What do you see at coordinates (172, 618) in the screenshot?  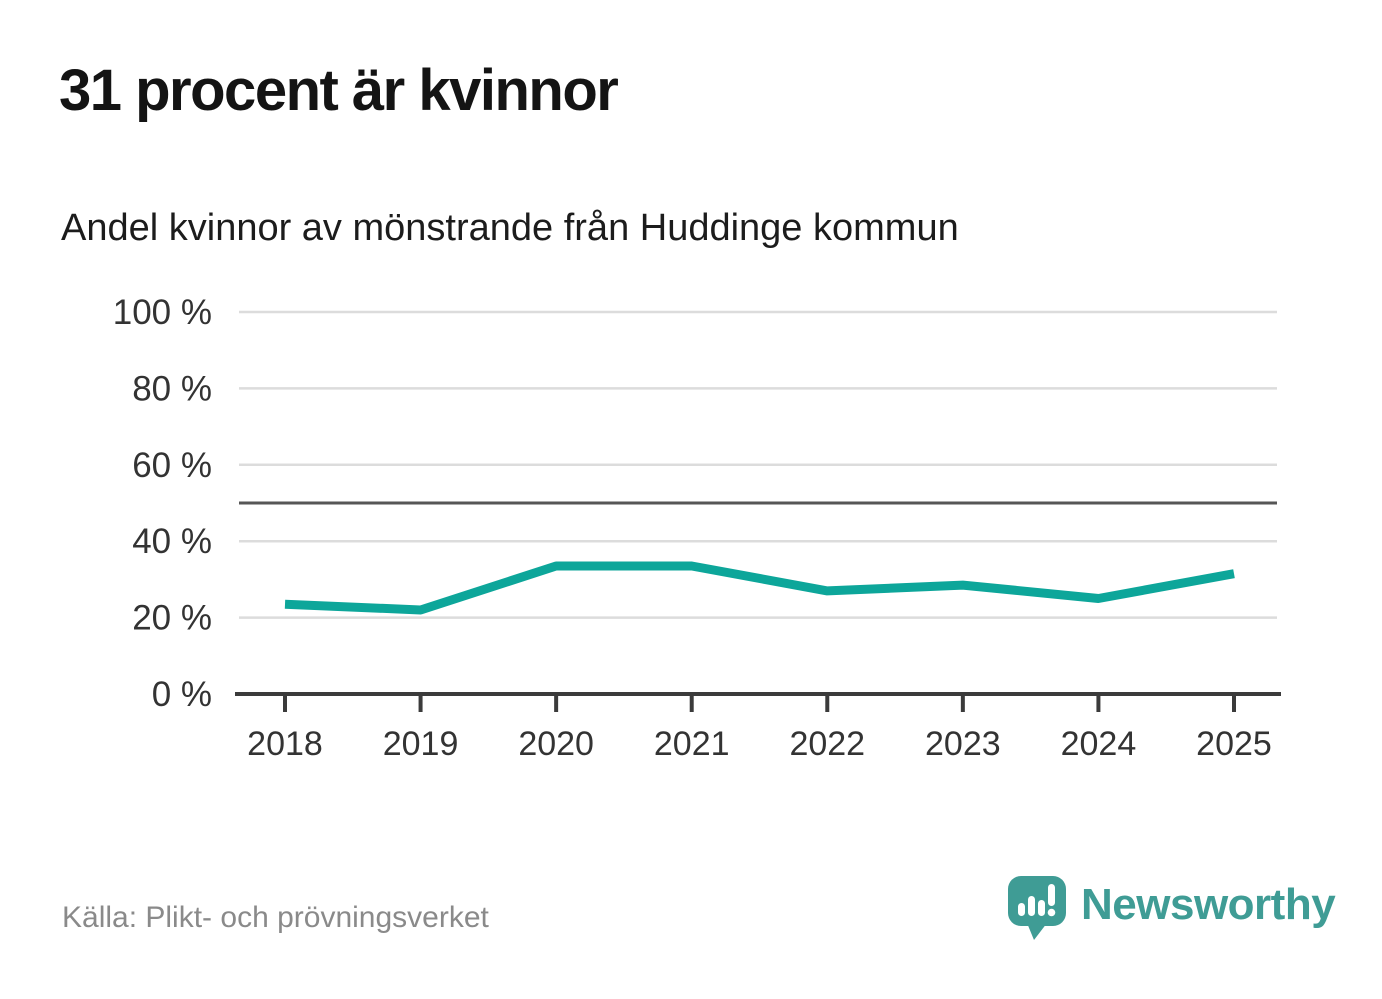 I see `y-tick-label: 20 %` at bounding box center [172, 618].